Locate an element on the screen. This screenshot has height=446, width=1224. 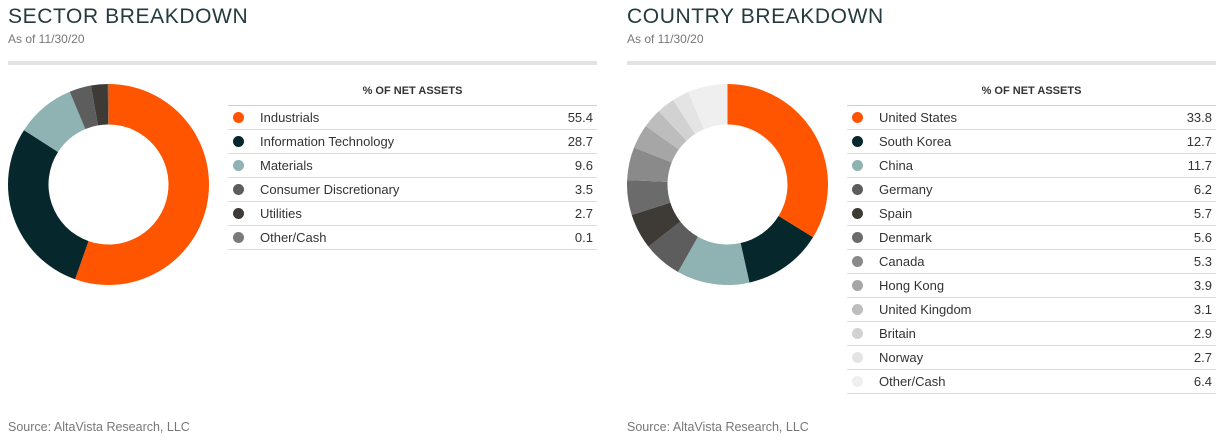
country-slice-united-states is located at coordinates (777, 161).